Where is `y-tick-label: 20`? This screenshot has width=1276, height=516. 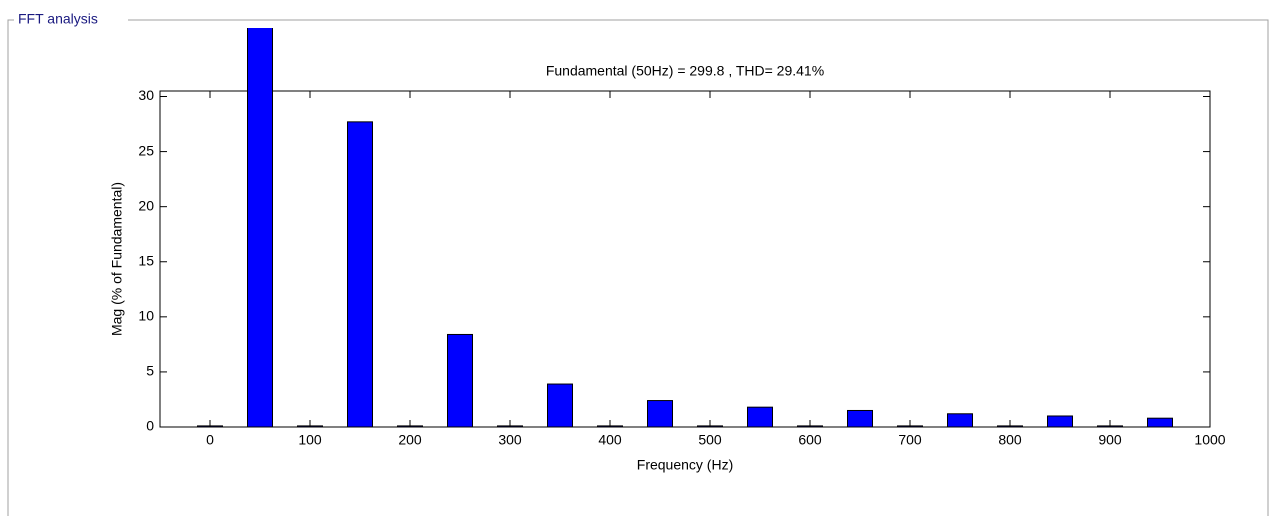
y-tick-label: 20 is located at coordinates (146, 205).